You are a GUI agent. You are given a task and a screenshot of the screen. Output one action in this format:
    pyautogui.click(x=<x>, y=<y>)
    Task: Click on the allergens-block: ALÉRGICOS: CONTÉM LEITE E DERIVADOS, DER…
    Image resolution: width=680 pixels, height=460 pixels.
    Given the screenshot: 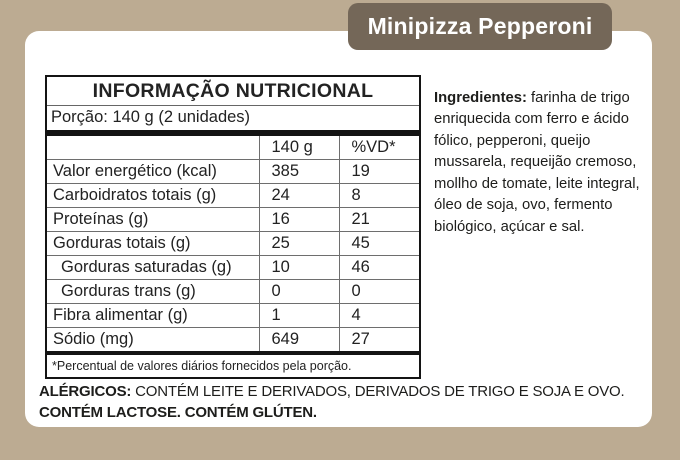 What is the action you would take?
    pyautogui.click(x=339, y=402)
    